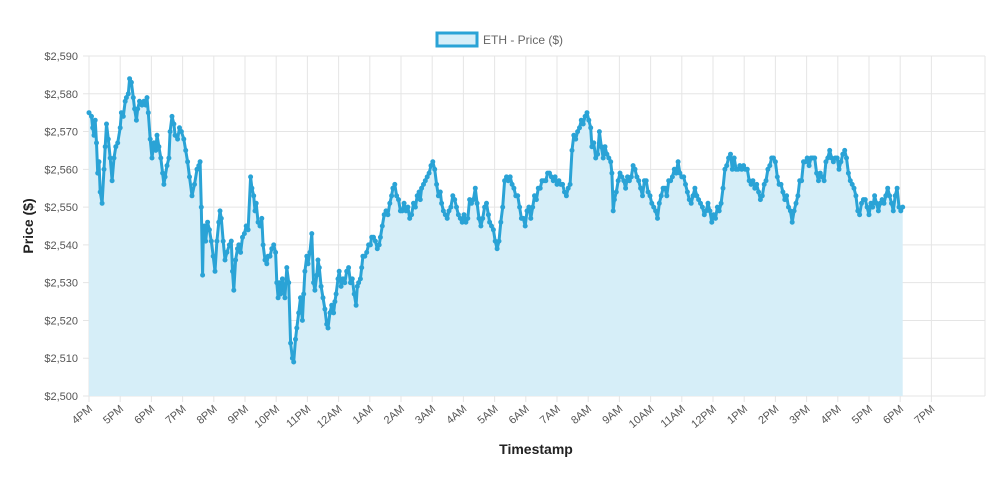 This screenshot has height=495, width=1000. What do you see at coordinates (581, 415) in the screenshot?
I see `x-tick-label: 8AM` at bounding box center [581, 415].